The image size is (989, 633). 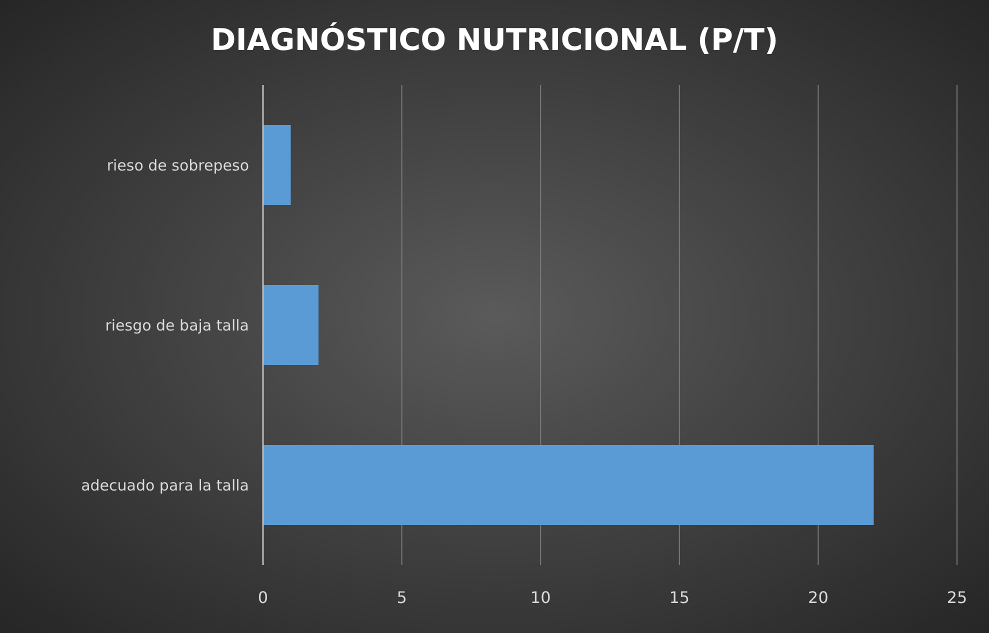 I want to click on x-tick-label: 15, so click(x=679, y=597).